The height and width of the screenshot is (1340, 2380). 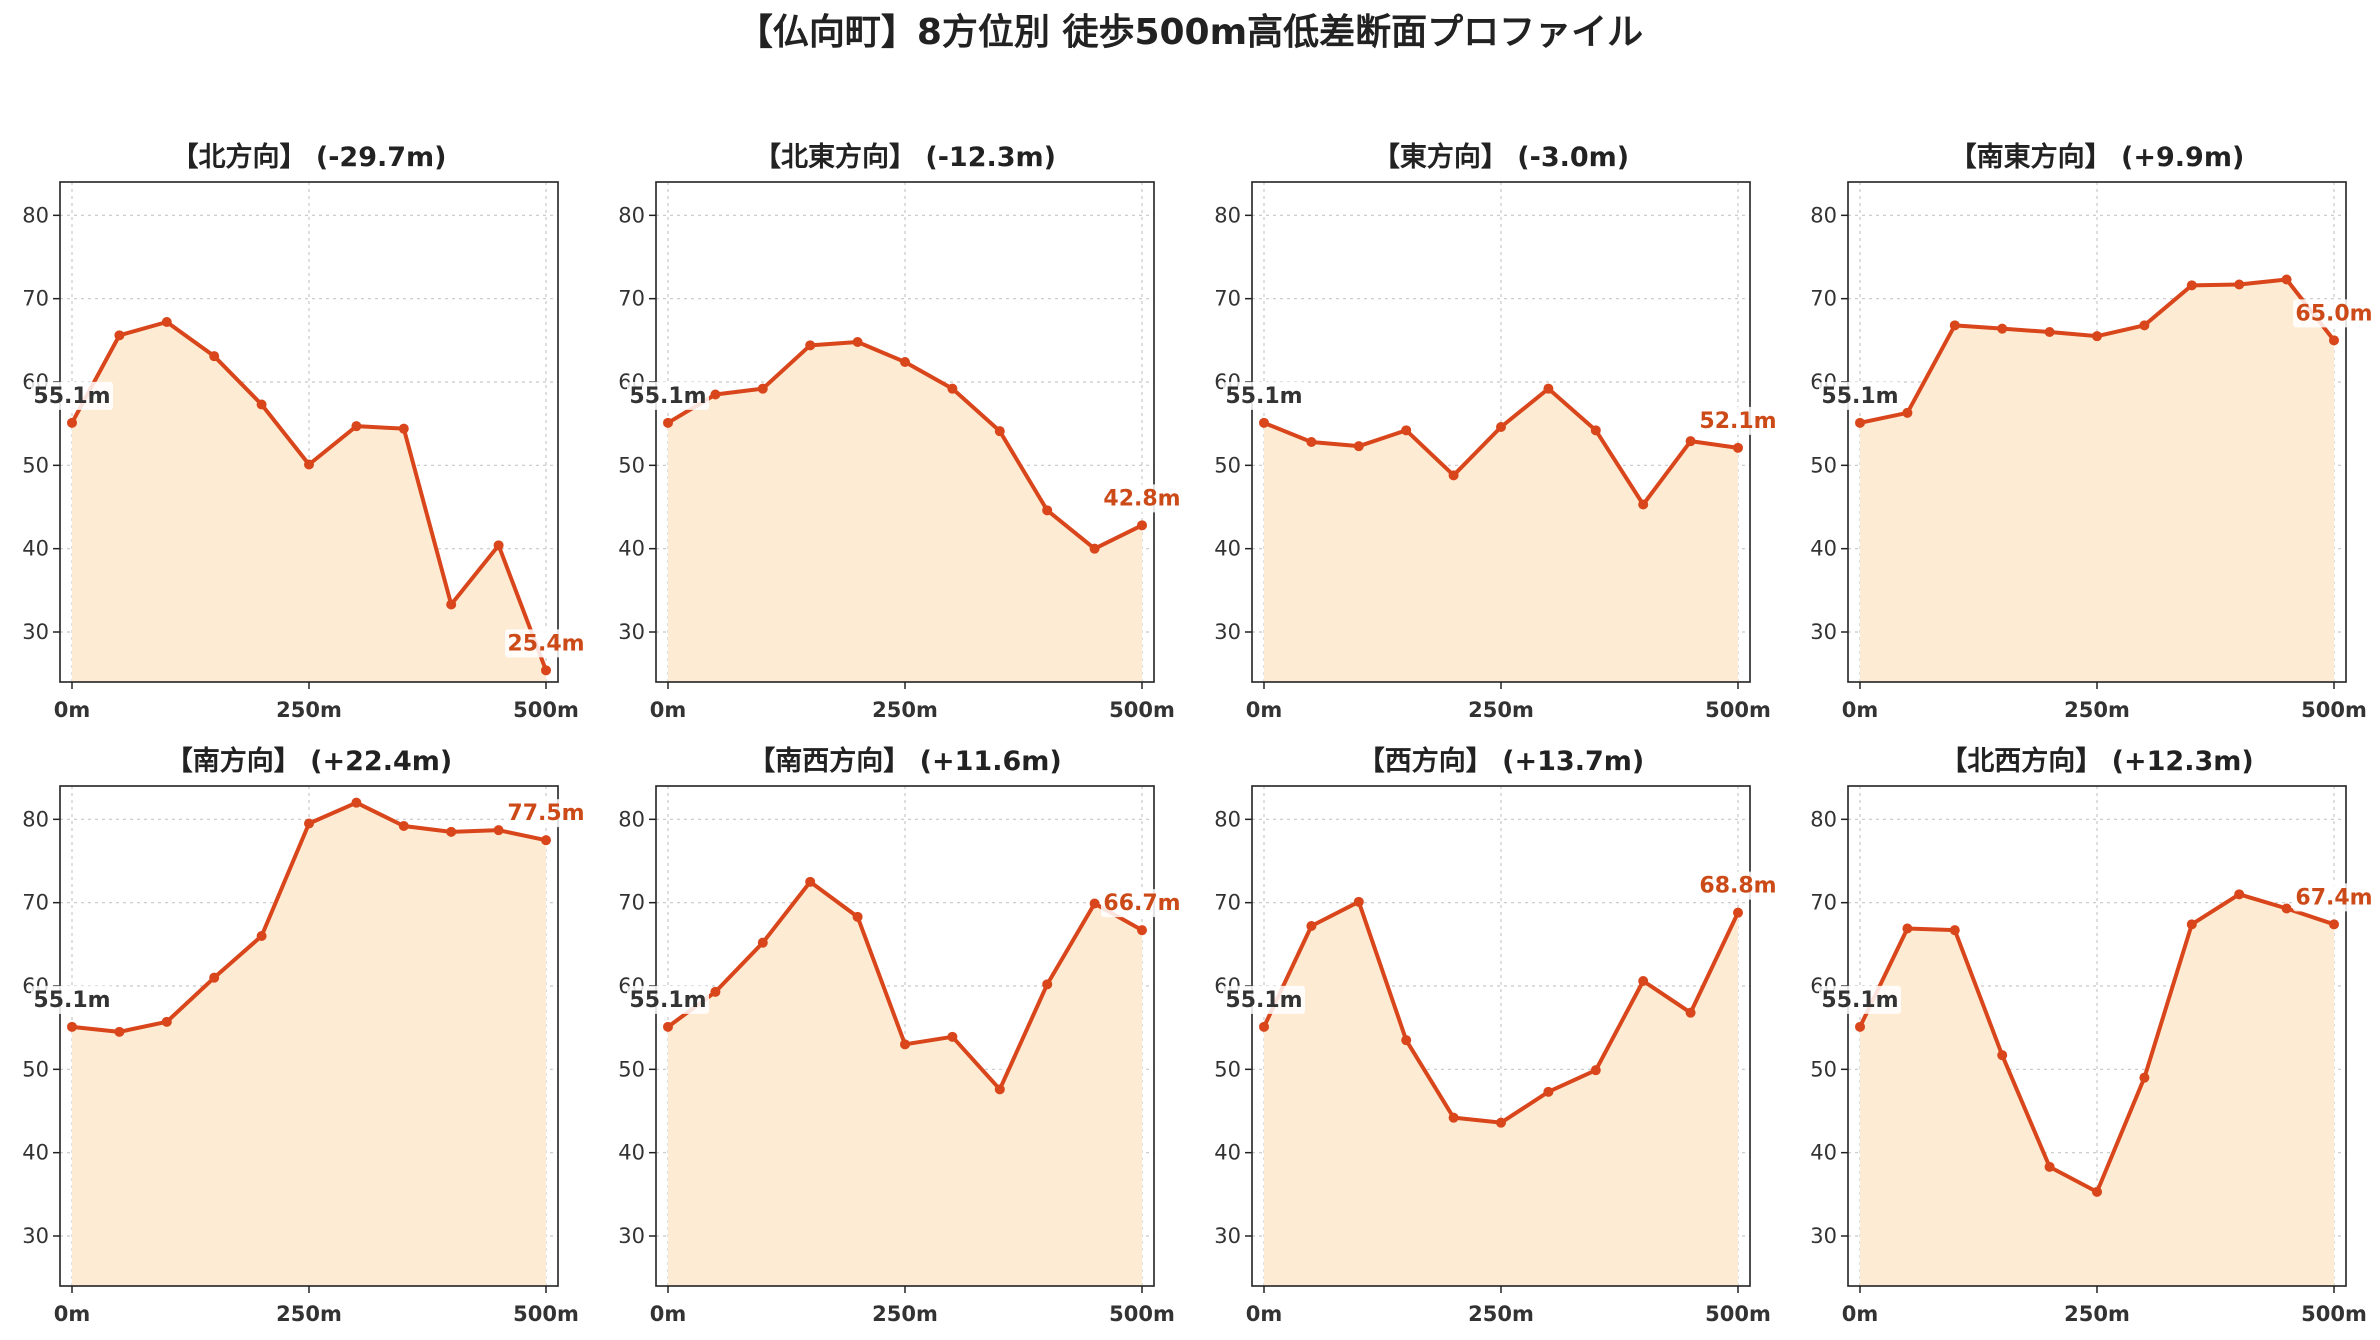 I want to click on end-elevation-label: 68.8m, so click(x=1737, y=886).